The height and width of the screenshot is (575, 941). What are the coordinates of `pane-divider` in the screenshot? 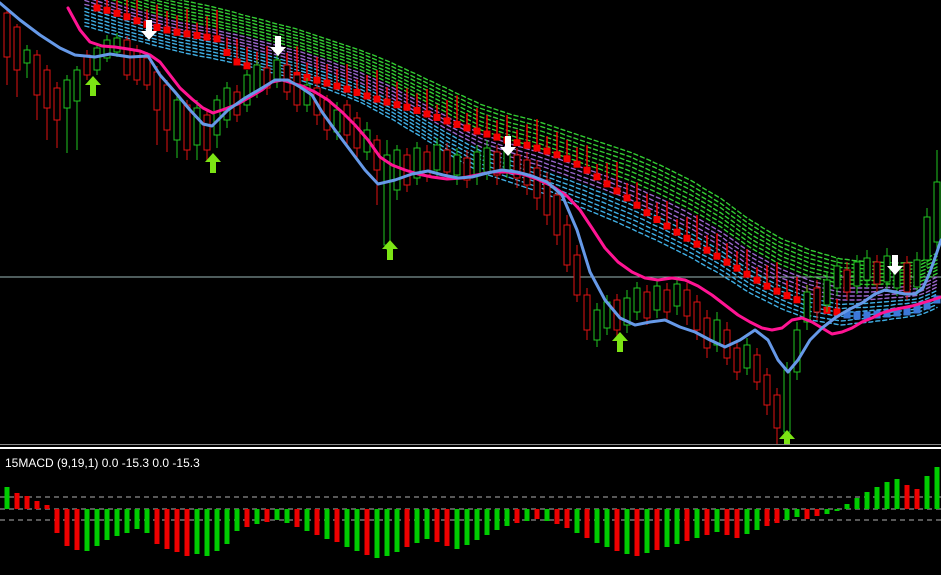 It's located at (470, 447).